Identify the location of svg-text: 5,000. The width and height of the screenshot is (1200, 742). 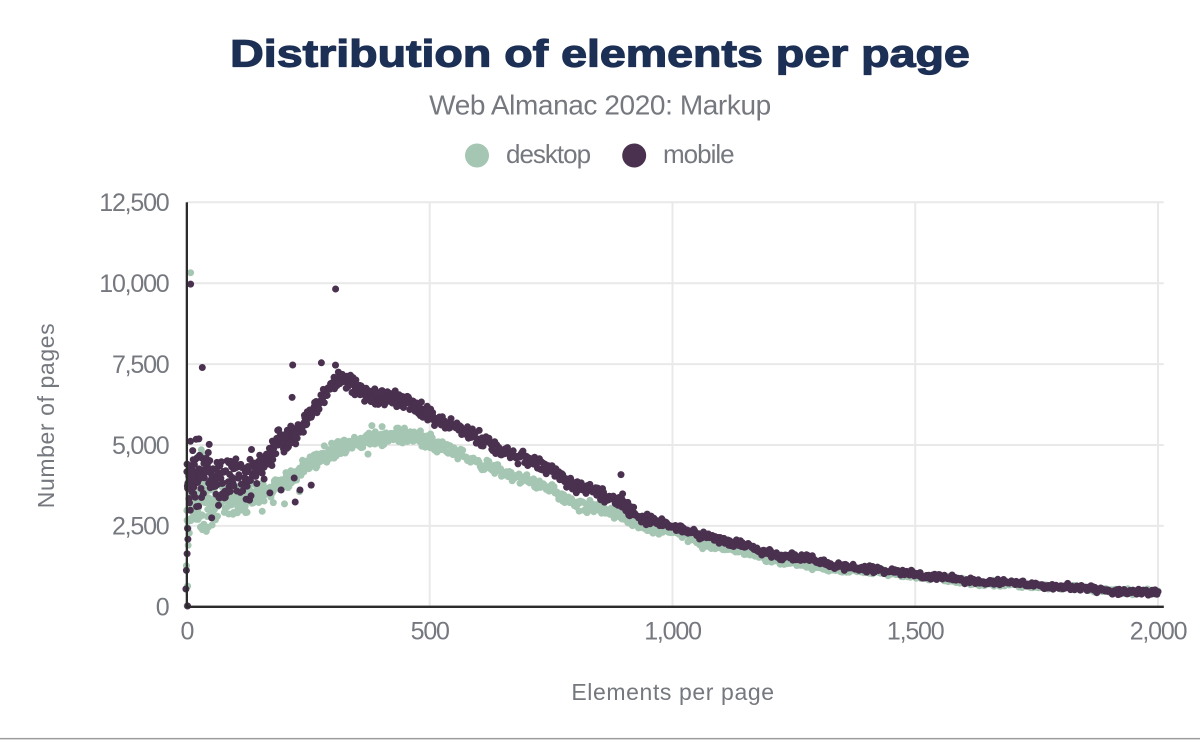
(140, 446).